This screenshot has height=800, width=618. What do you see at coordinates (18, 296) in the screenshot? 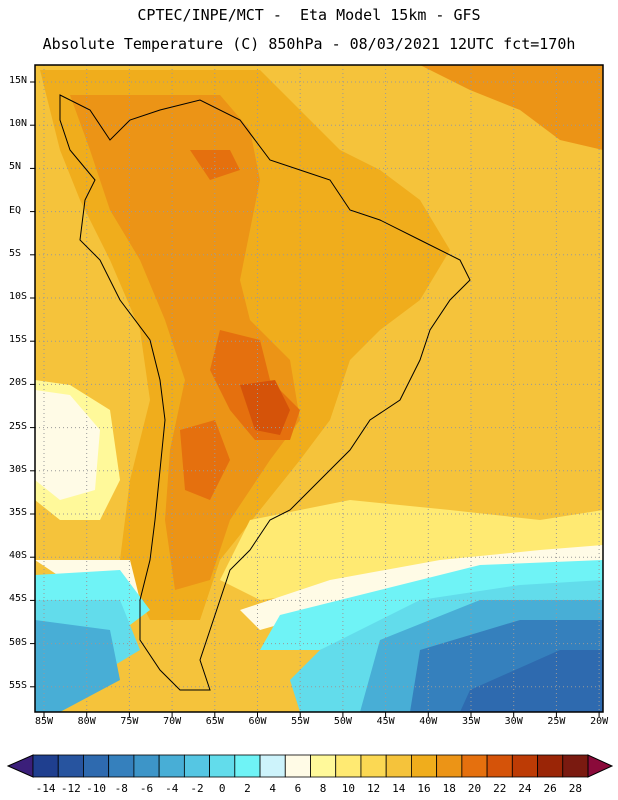
I see `lat-label: 10S` at bounding box center [18, 296].